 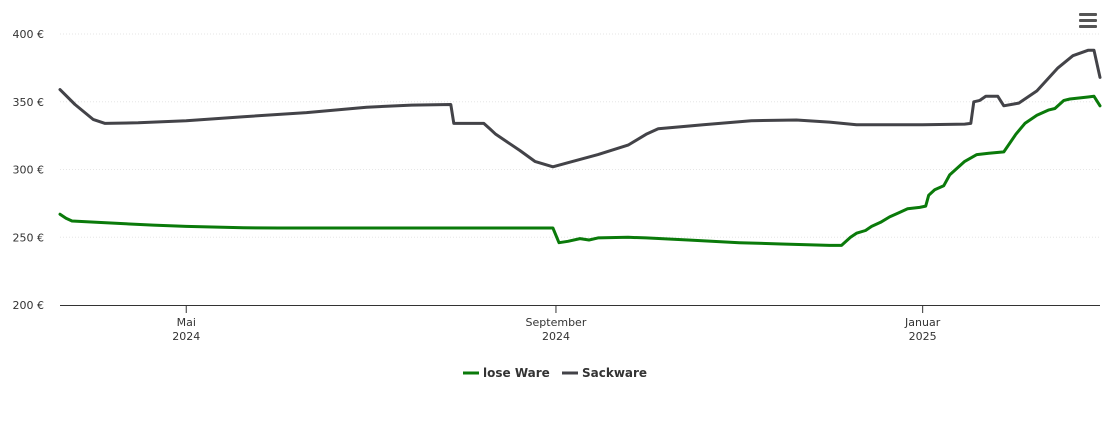 What do you see at coordinates (1088, 21) in the screenshot?
I see `chart-menu-icon` at bounding box center [1088, 21].